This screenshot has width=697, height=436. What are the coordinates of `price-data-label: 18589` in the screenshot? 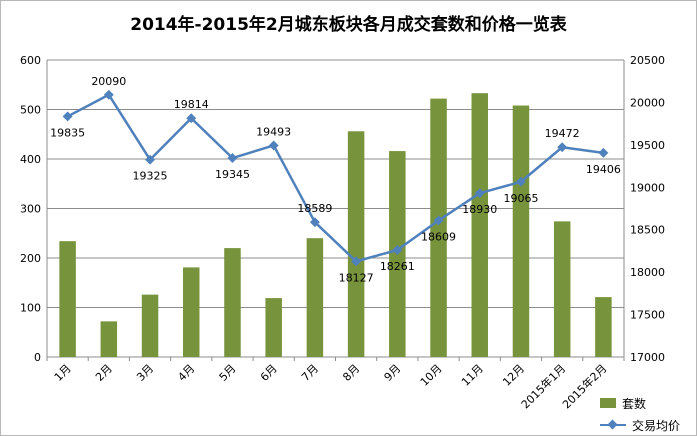 It's located at (314, 208).